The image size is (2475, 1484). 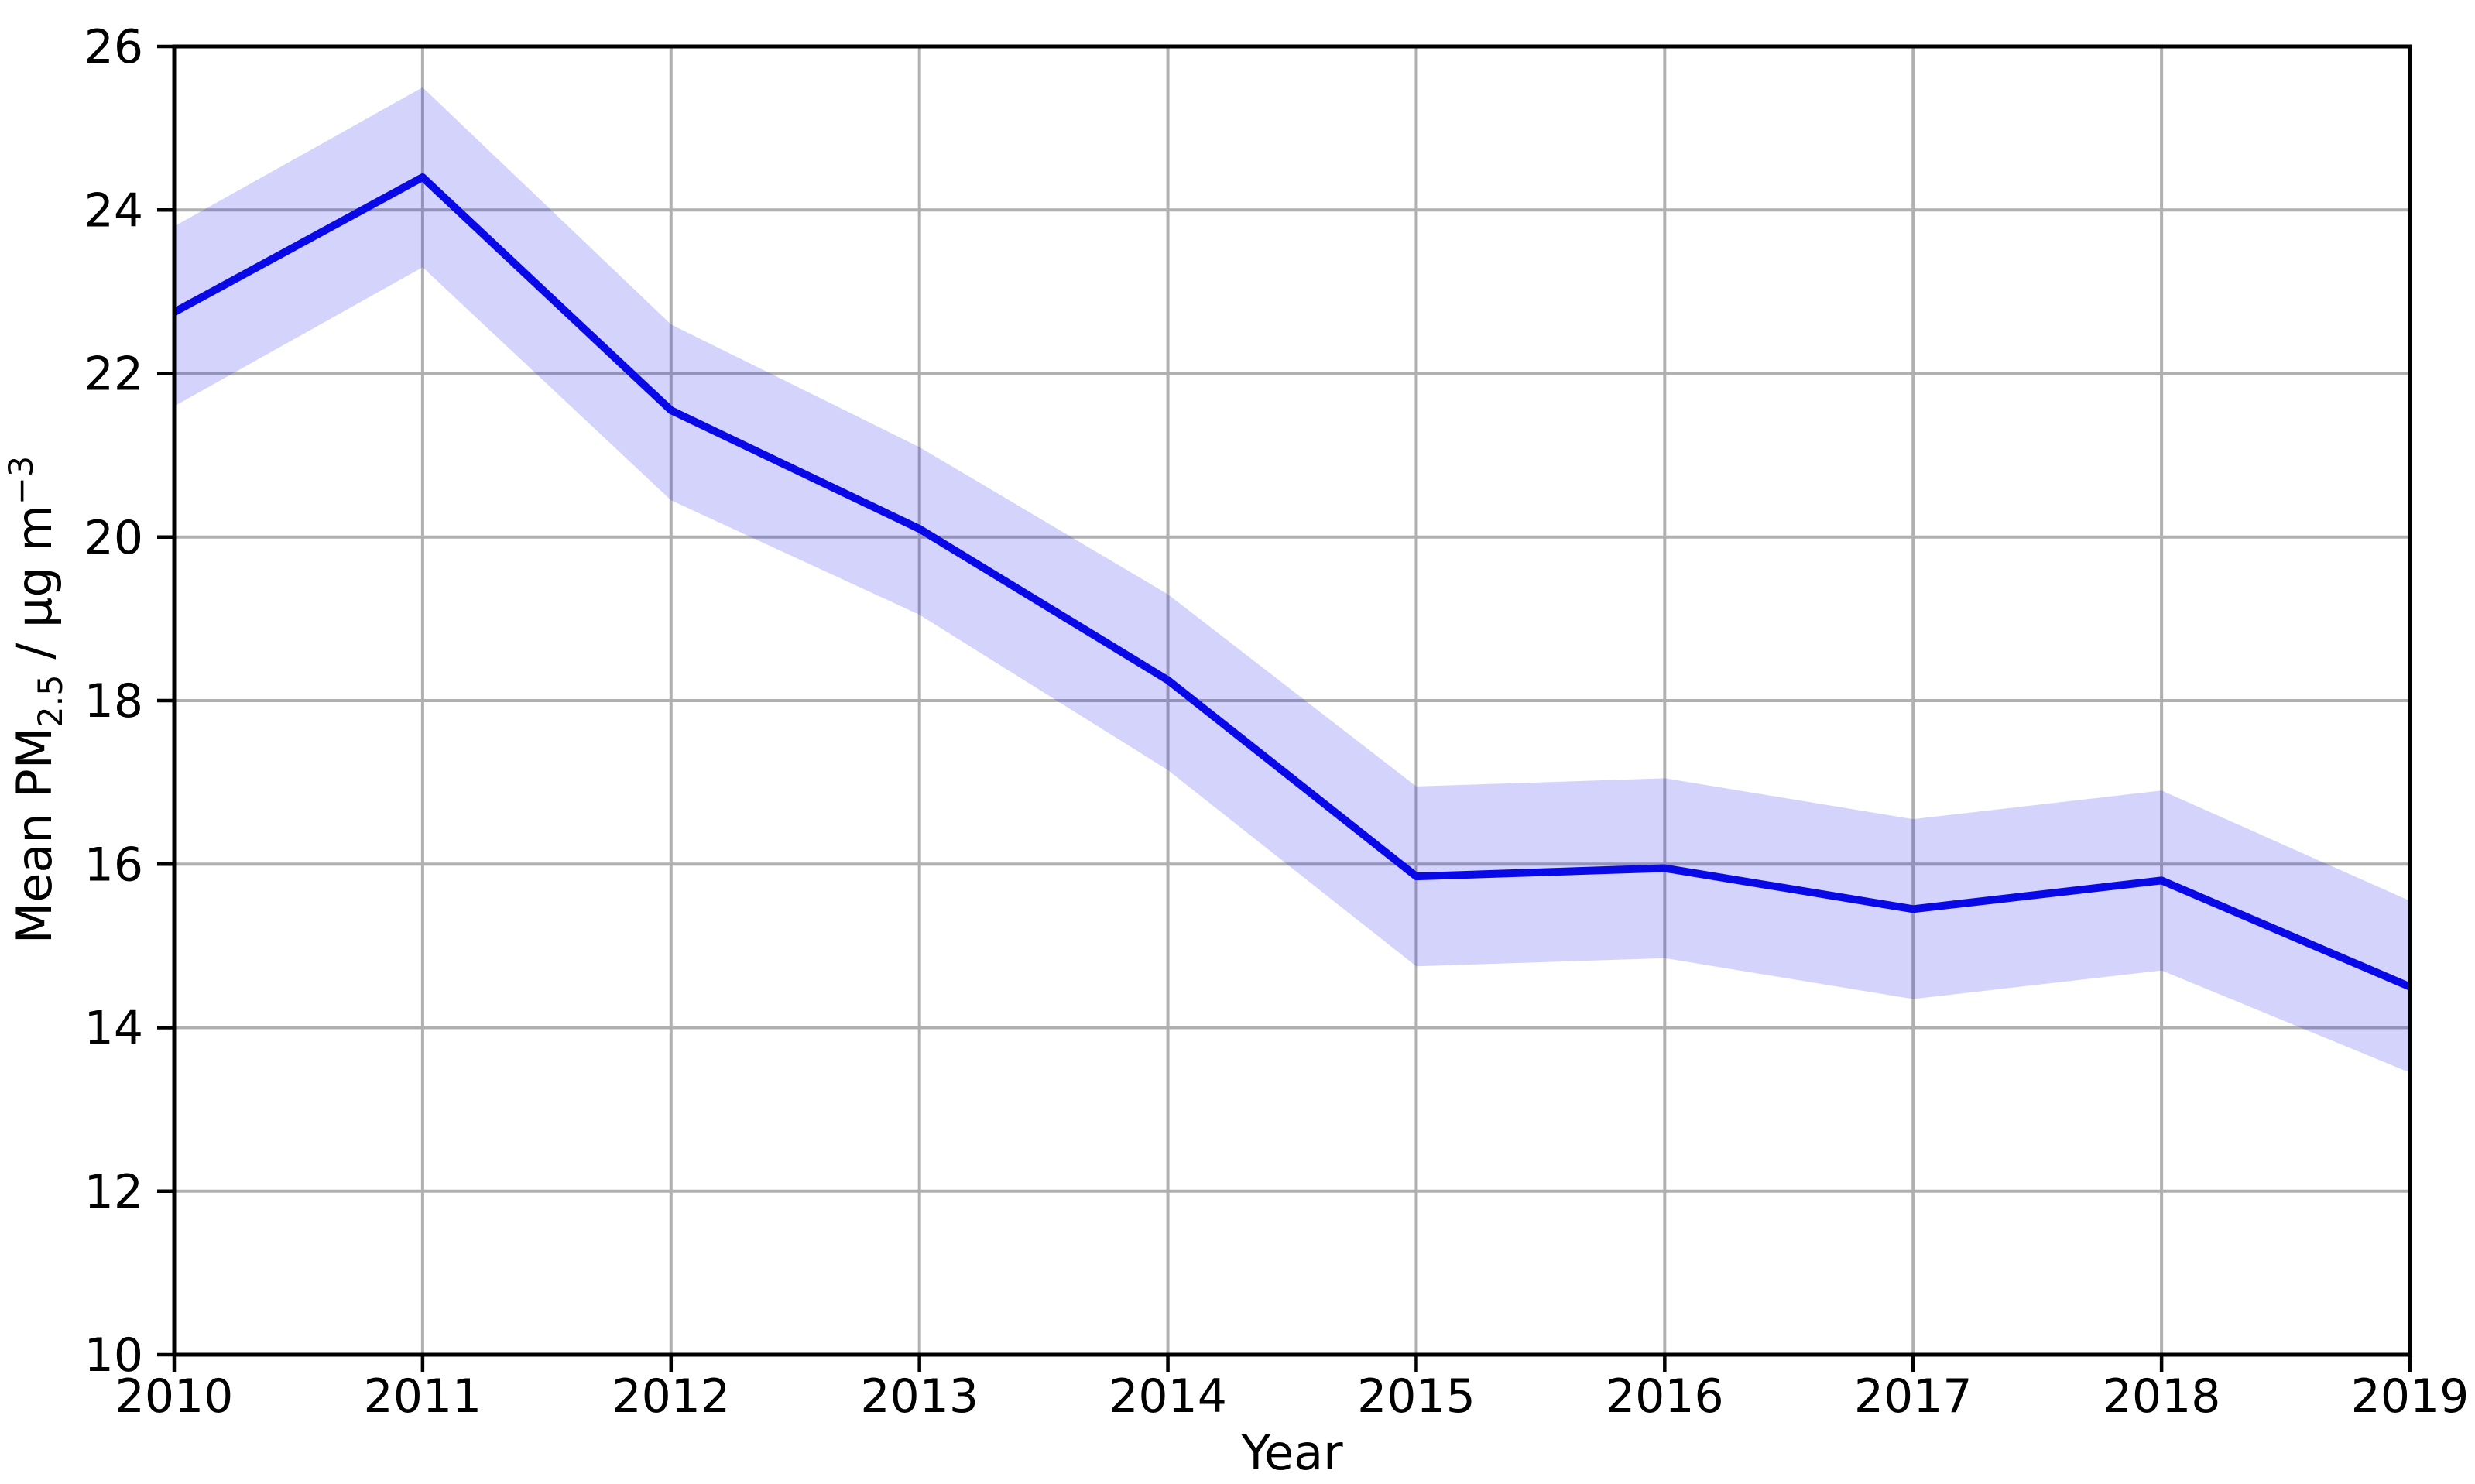 What do you see at coordinates (35, 589) in the screenshot?
I see `y-axis-label-part-normal: / μg m` at bounding box center [35, 589].